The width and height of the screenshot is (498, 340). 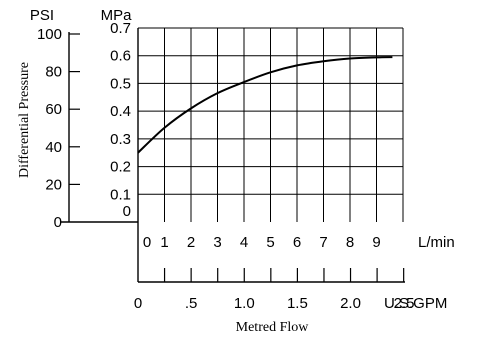 What do you see at coordinates (376, 242) in the screenshot?
I see `lmin-tick-label: 9` at bounding box center [376, 242].